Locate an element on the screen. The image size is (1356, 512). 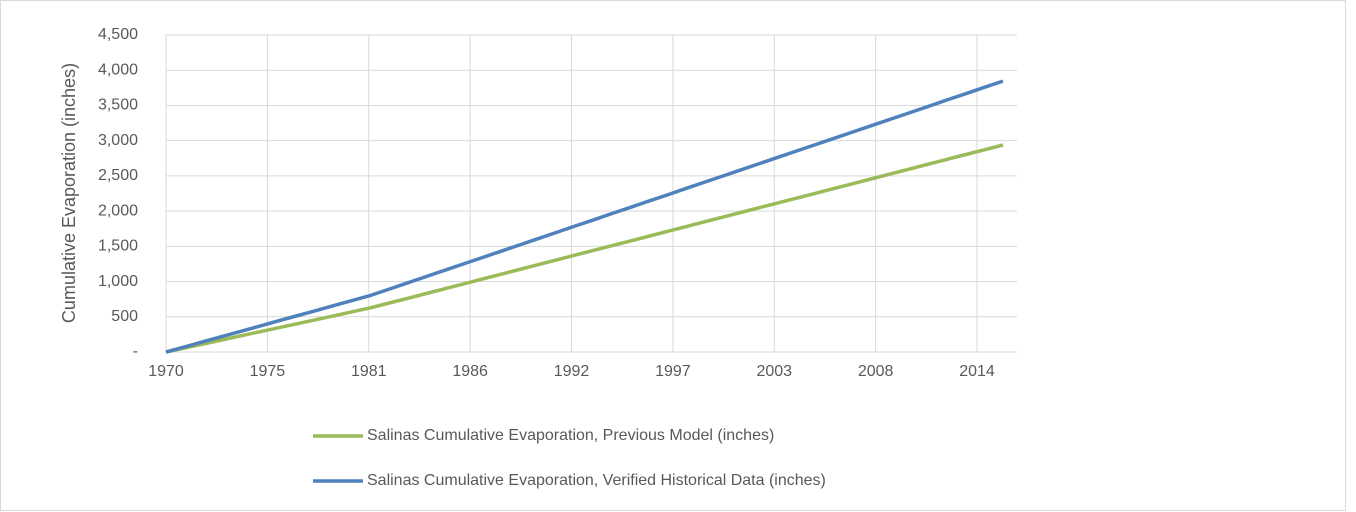
y-tick-label: 500 is located at coordinates (124, 316).